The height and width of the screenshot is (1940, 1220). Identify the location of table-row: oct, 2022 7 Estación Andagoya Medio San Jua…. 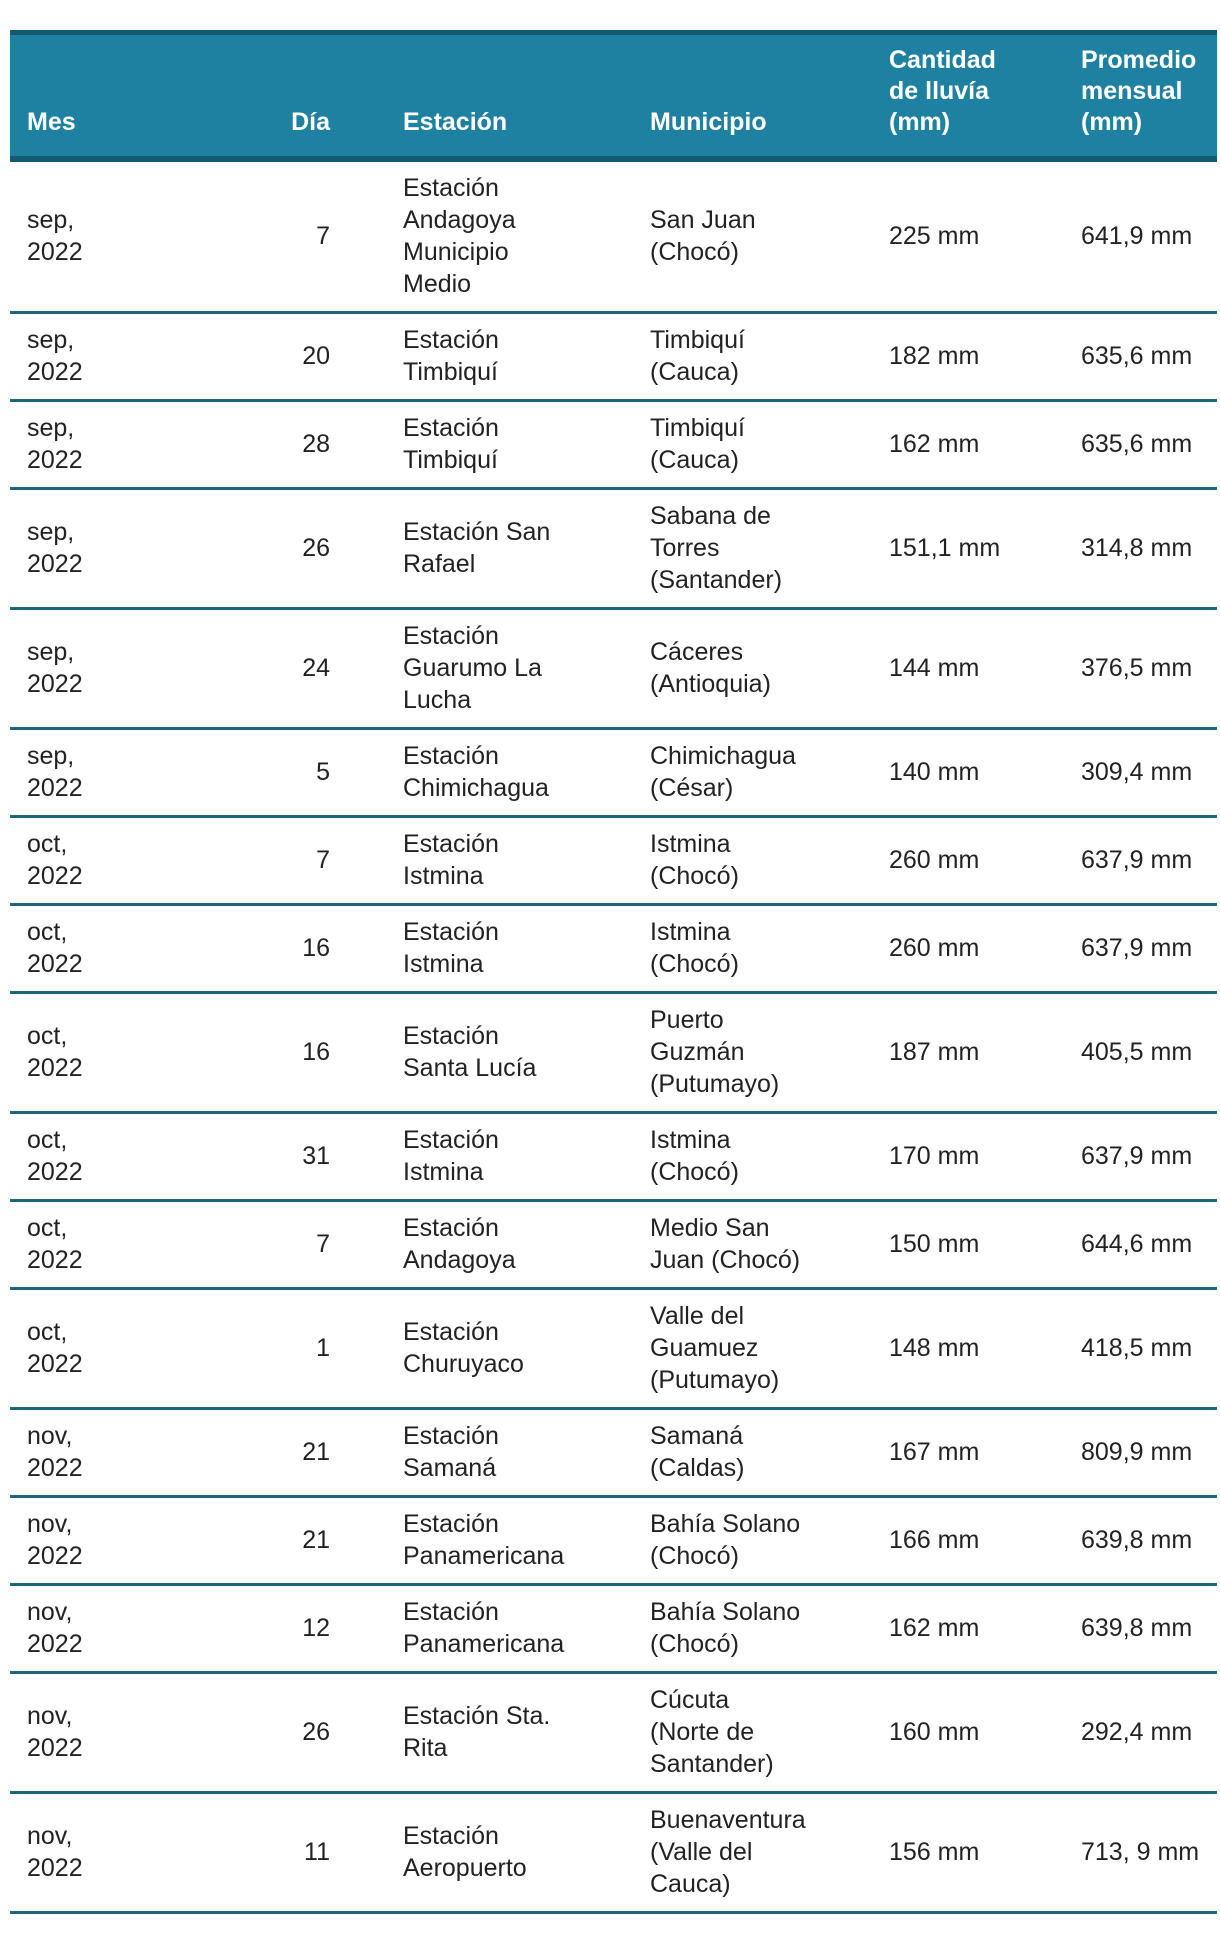
(613, 1245).